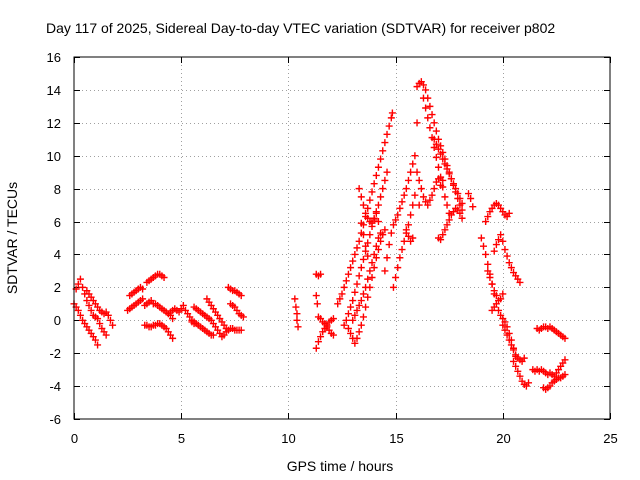  I want to click on y-axis-label: SDTVAR / TECUs, so click(12, 238).